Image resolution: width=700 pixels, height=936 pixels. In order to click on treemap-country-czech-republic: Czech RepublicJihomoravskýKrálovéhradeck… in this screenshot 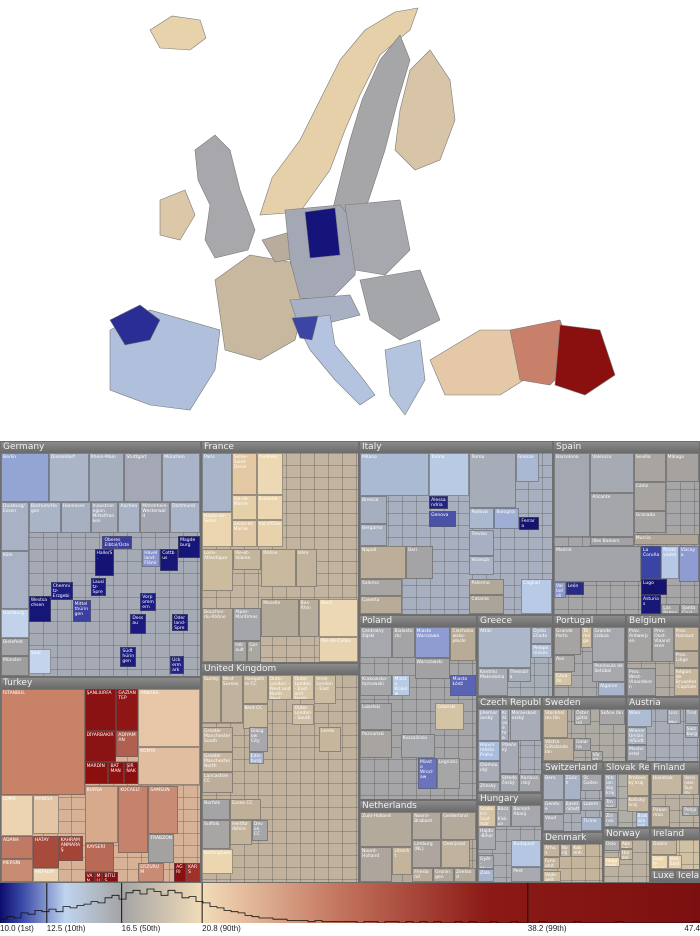, I will do `click(509, 745)`.